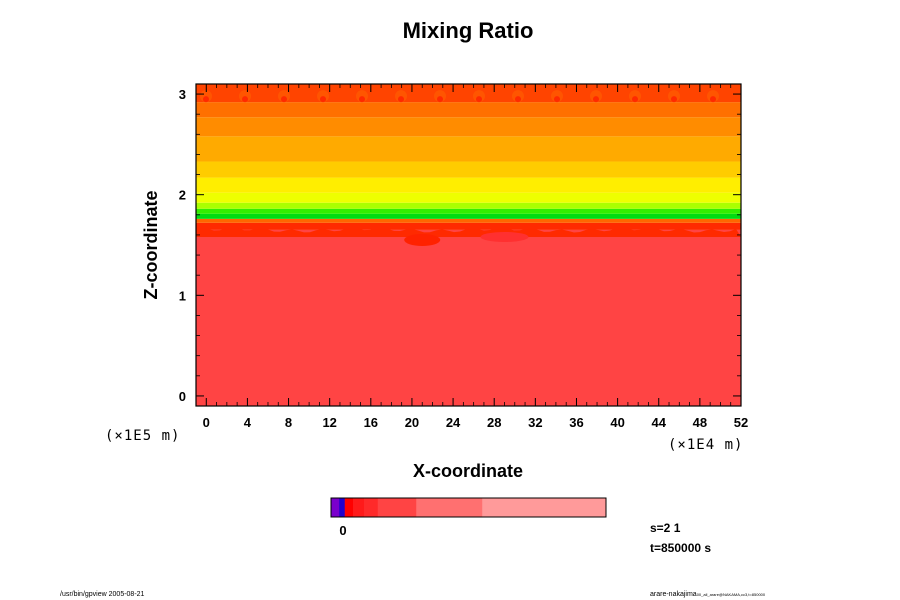 The image size is (900, 600). What do you see at coordinates (182, 94) in the screenshot?
I see `y-tick-label: 3` at bounding box center [182, 94].